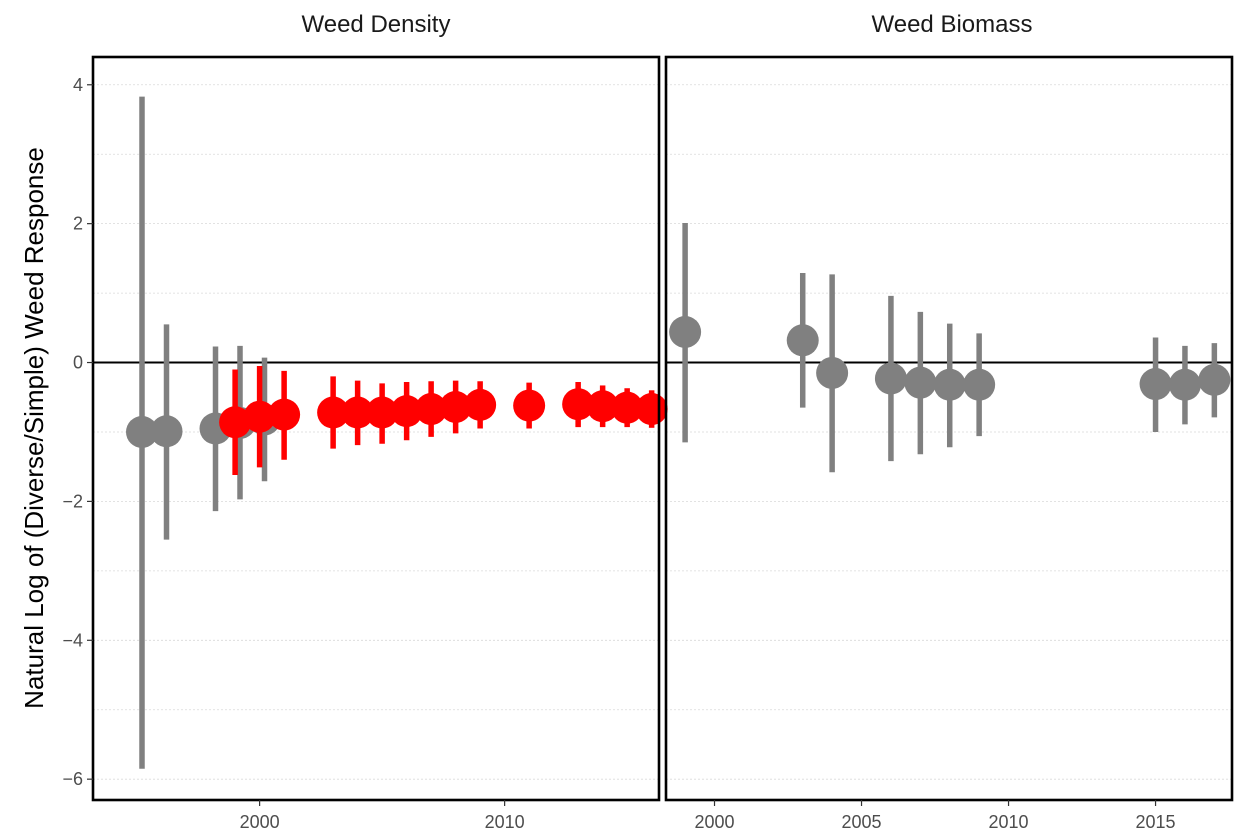 The height and width of the screenshot is (839, 1238). Describe the element at coordinates (72, 640) in the screenshot. I see `y-tick-label: −4` at that location.